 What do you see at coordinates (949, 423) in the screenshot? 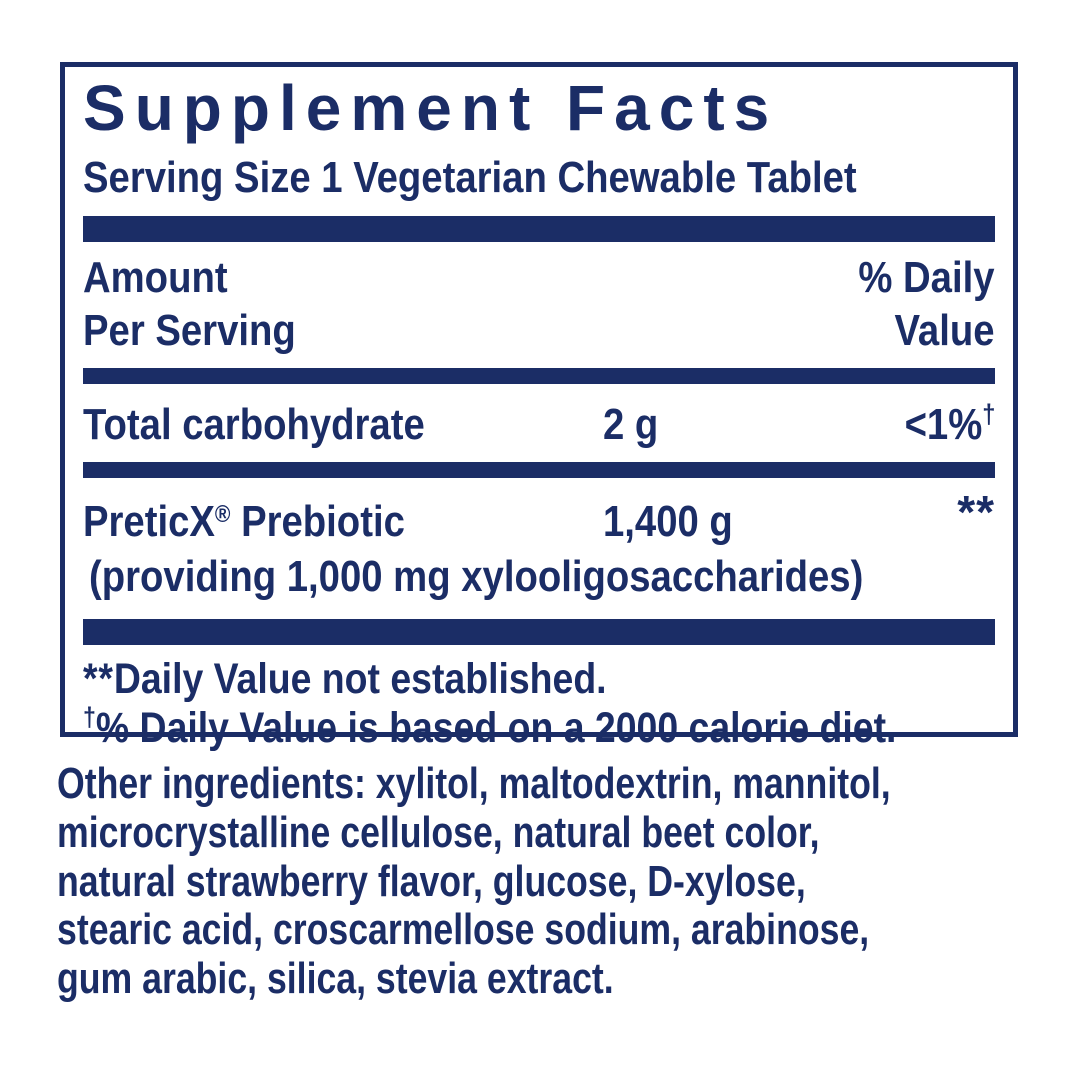
I see `nutrient-dv: <1%†` at bounding box center [949, 423].